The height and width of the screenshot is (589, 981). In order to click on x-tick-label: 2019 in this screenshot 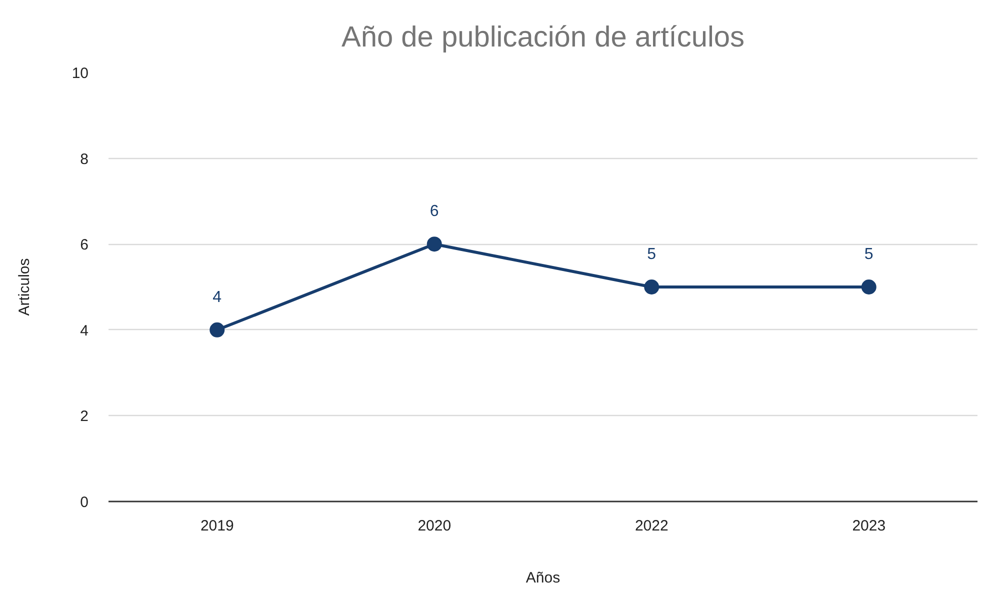, I will do `click(217, 526)`.